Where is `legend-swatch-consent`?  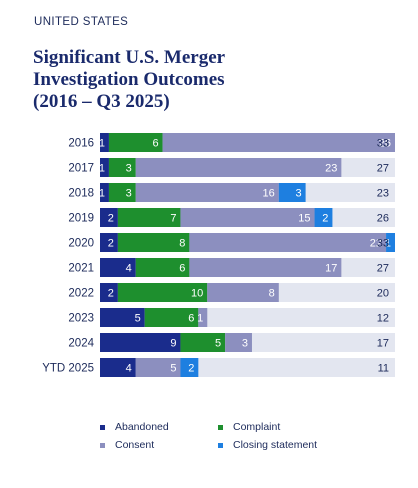
legend-swatch-consent is located at coordinates (102, 445).